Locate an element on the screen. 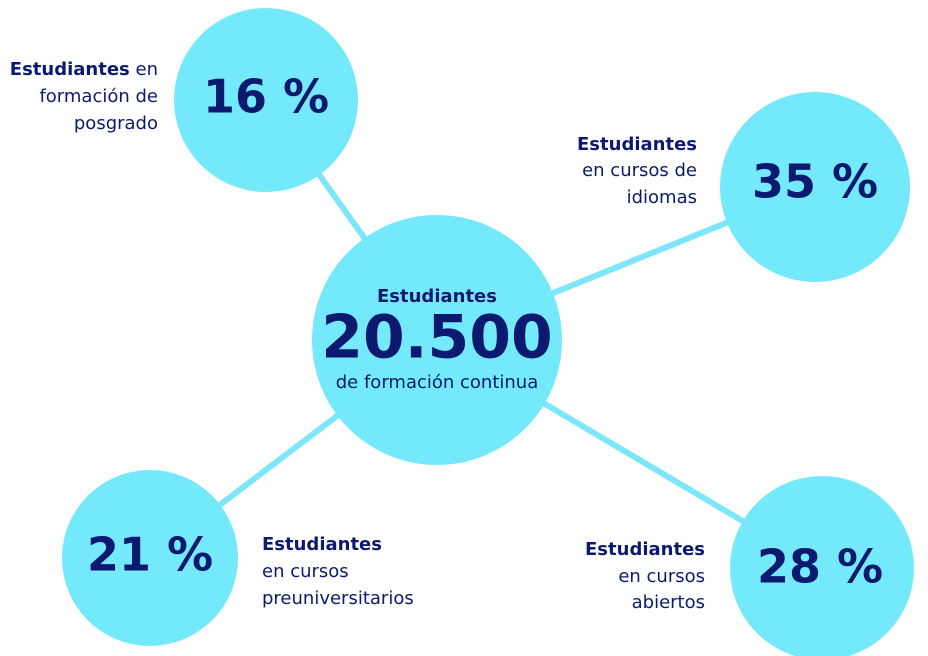 This screenshot has height=656, width=928. label-line: en cursos de is located at coordinates (639, 170).